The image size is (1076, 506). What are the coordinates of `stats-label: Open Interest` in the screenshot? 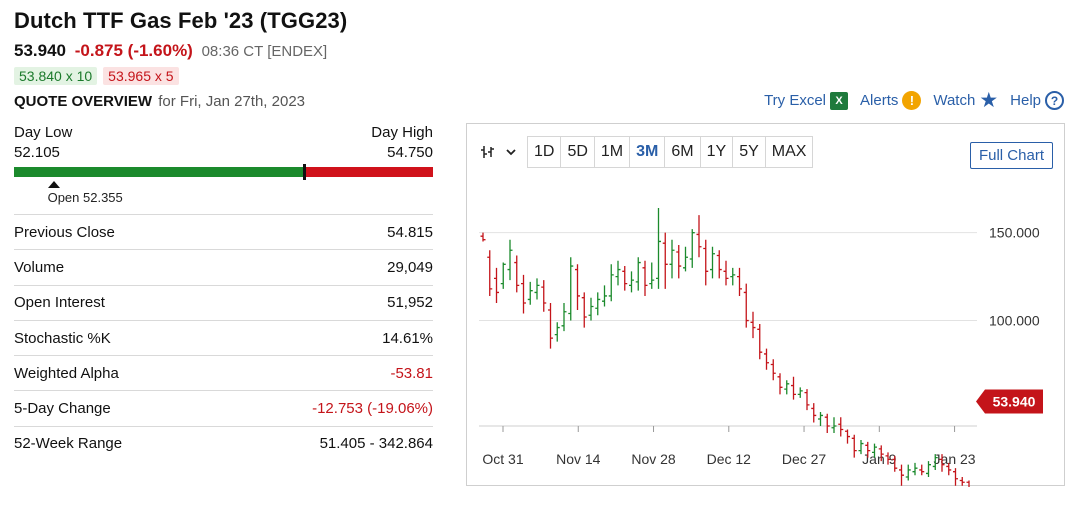 It's located at (59, 303).